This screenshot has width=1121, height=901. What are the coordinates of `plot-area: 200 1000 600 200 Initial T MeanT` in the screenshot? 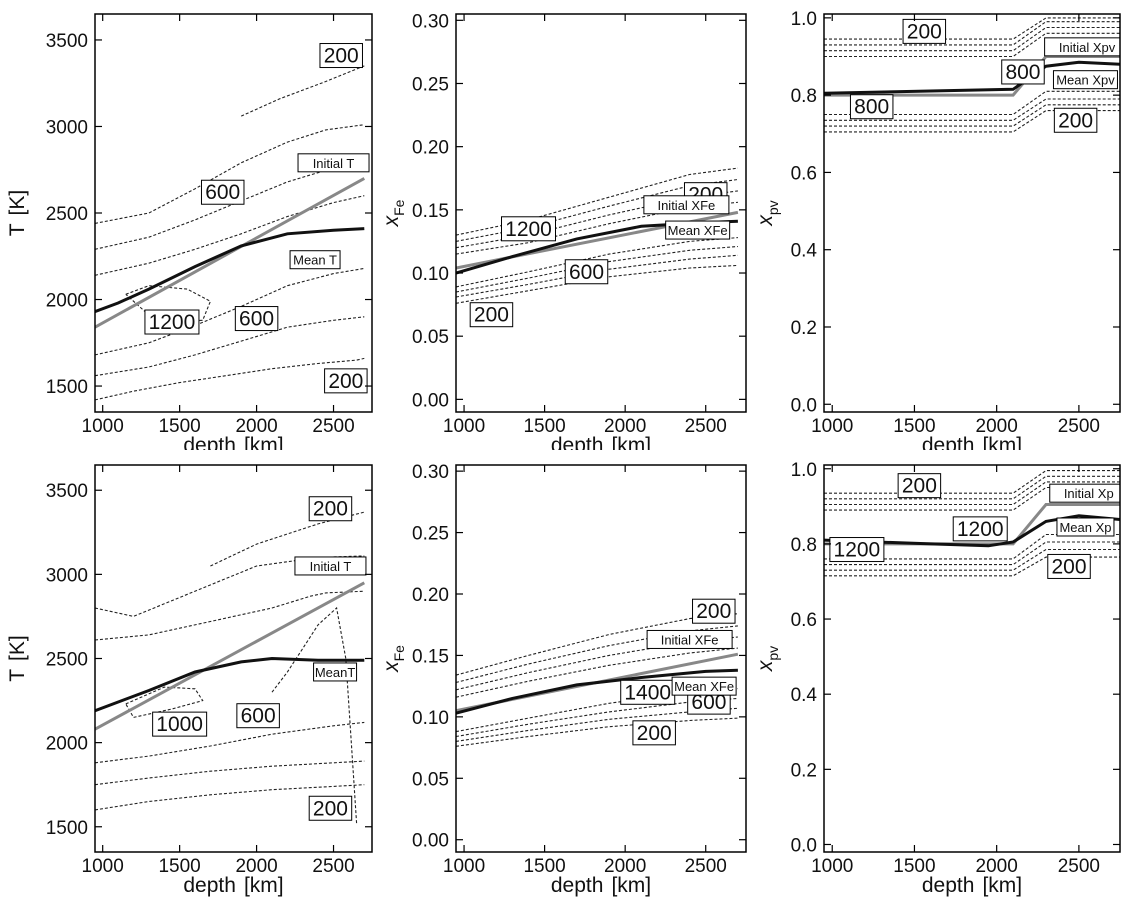 It's located at (231, 660).